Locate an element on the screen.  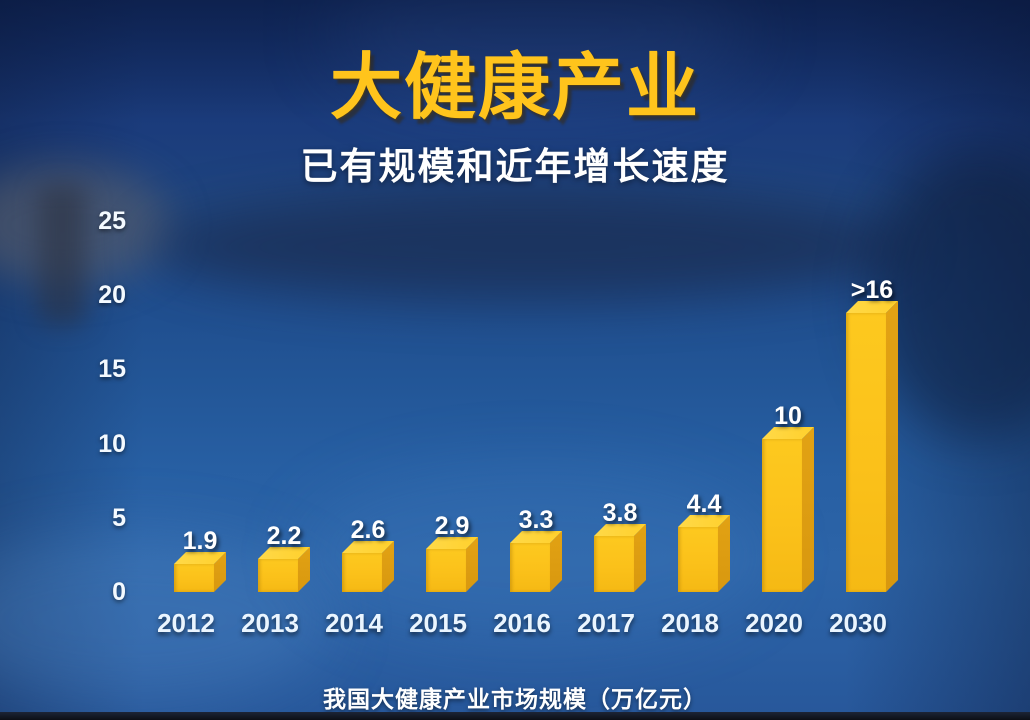
y-axis-tick: 15 is located at coordinates (112, 369).